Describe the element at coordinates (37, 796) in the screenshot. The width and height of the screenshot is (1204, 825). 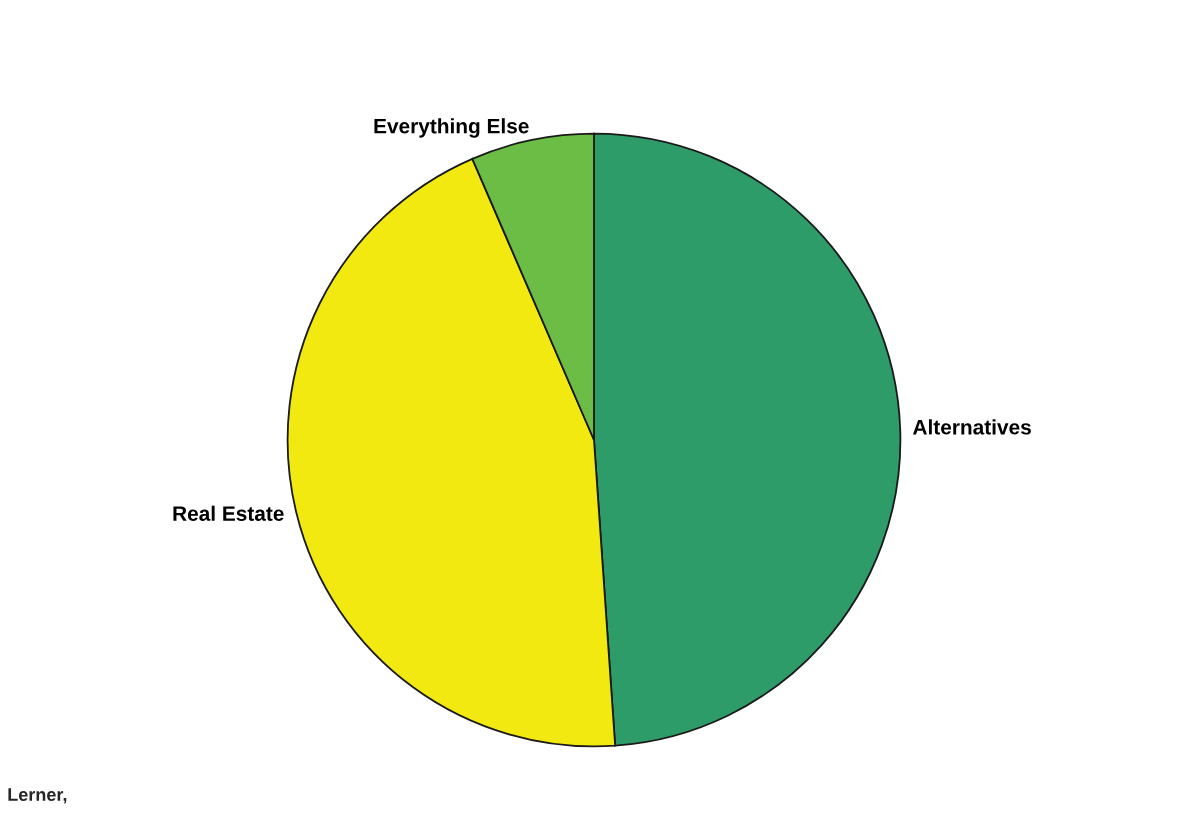
I see `text: Lerner,` at that location.